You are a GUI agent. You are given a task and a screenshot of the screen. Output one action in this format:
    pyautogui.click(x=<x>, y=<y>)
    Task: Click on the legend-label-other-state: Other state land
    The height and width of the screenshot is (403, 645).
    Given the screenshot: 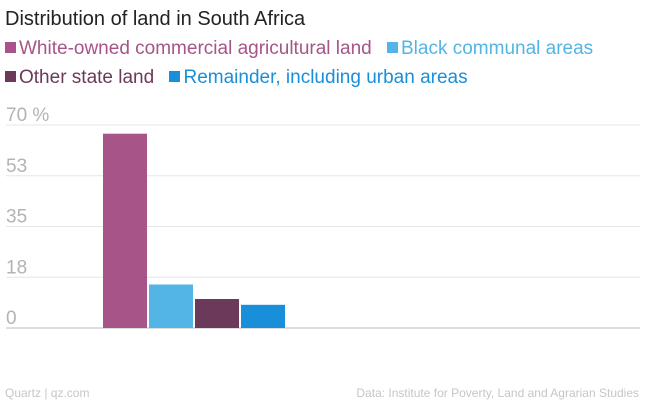 What is the action you would take?
    pyautogui.click(x=87, y=77)
    